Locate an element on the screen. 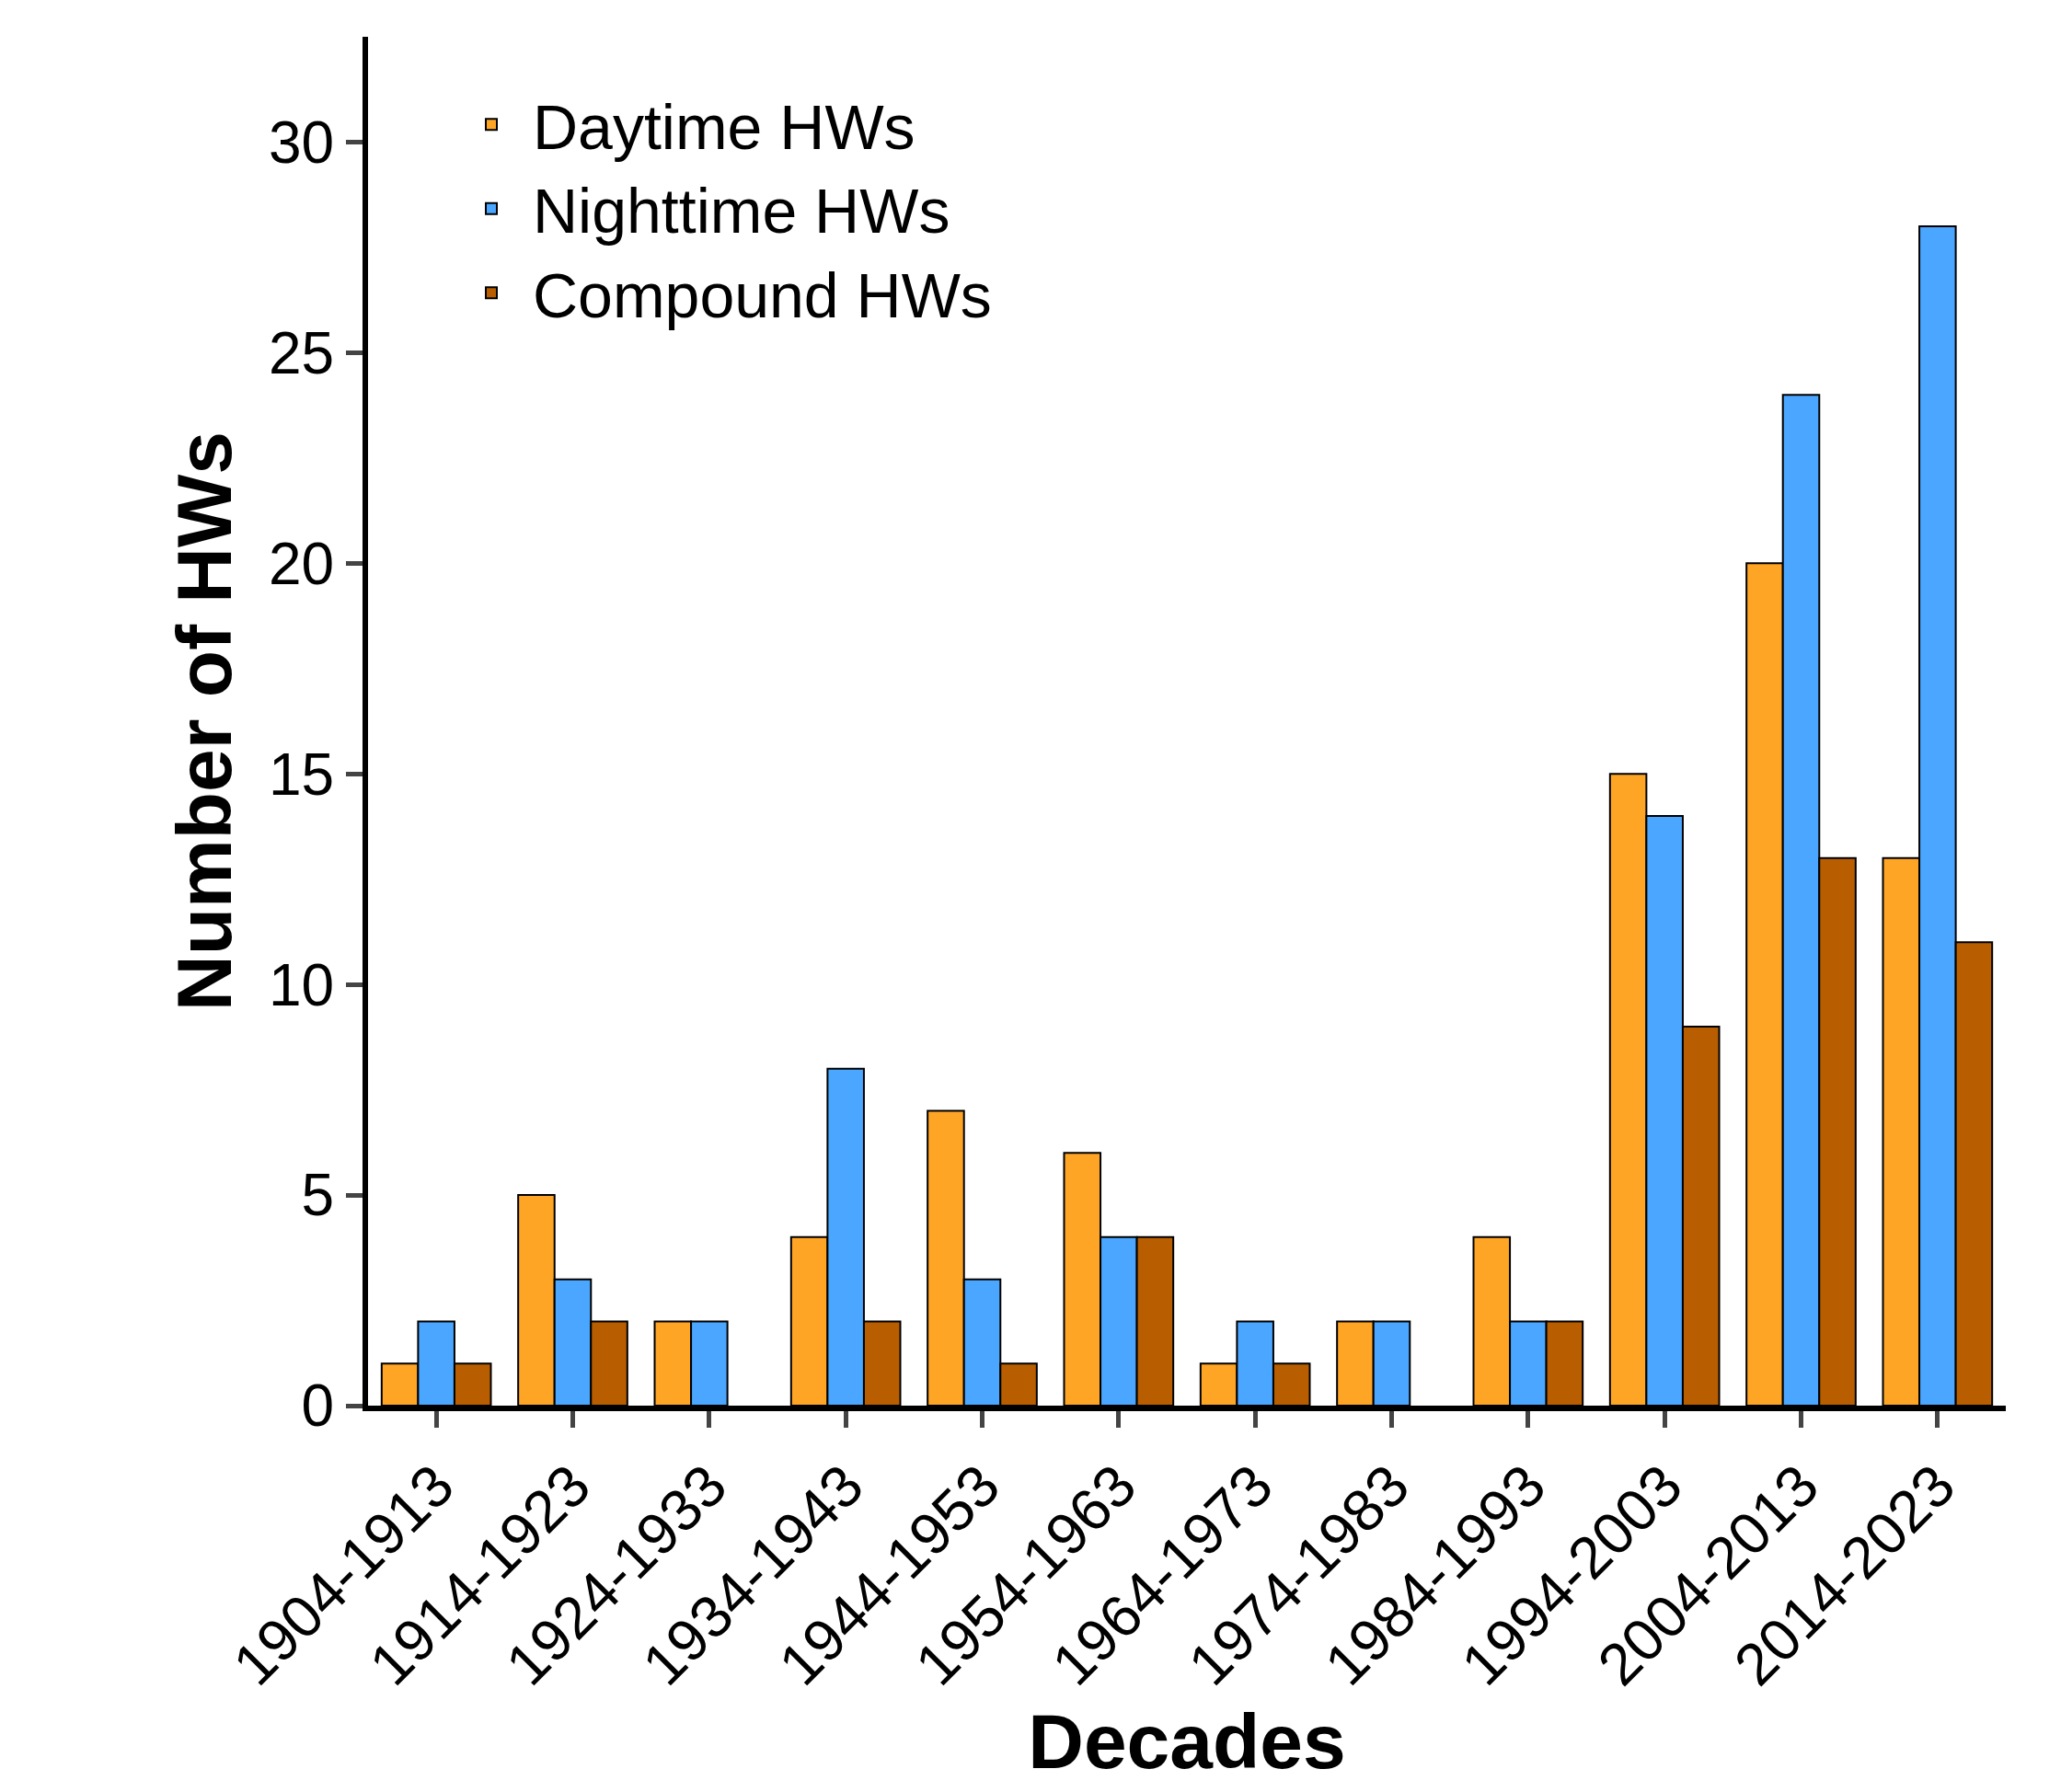 The image size is (2061, 1792). y-tick-label: 20 is located at coordinates (302, 563).